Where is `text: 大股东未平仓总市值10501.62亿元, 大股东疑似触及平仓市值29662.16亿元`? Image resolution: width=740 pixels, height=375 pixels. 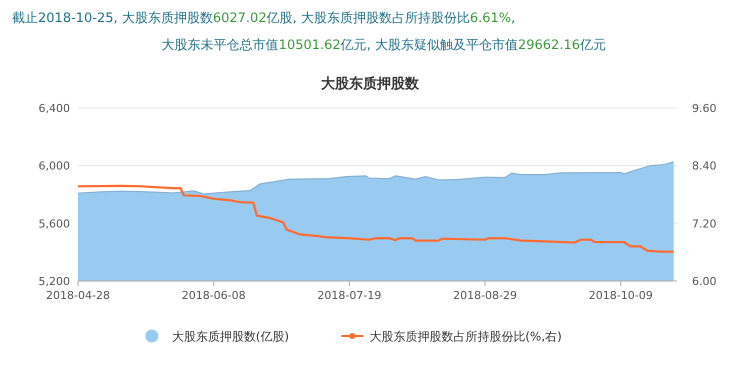
text: 大股东未平仓总市值10501.62亿元, 大股东疑似触及平仓市值29662.16亿元 is located at coordinates (384, 45).